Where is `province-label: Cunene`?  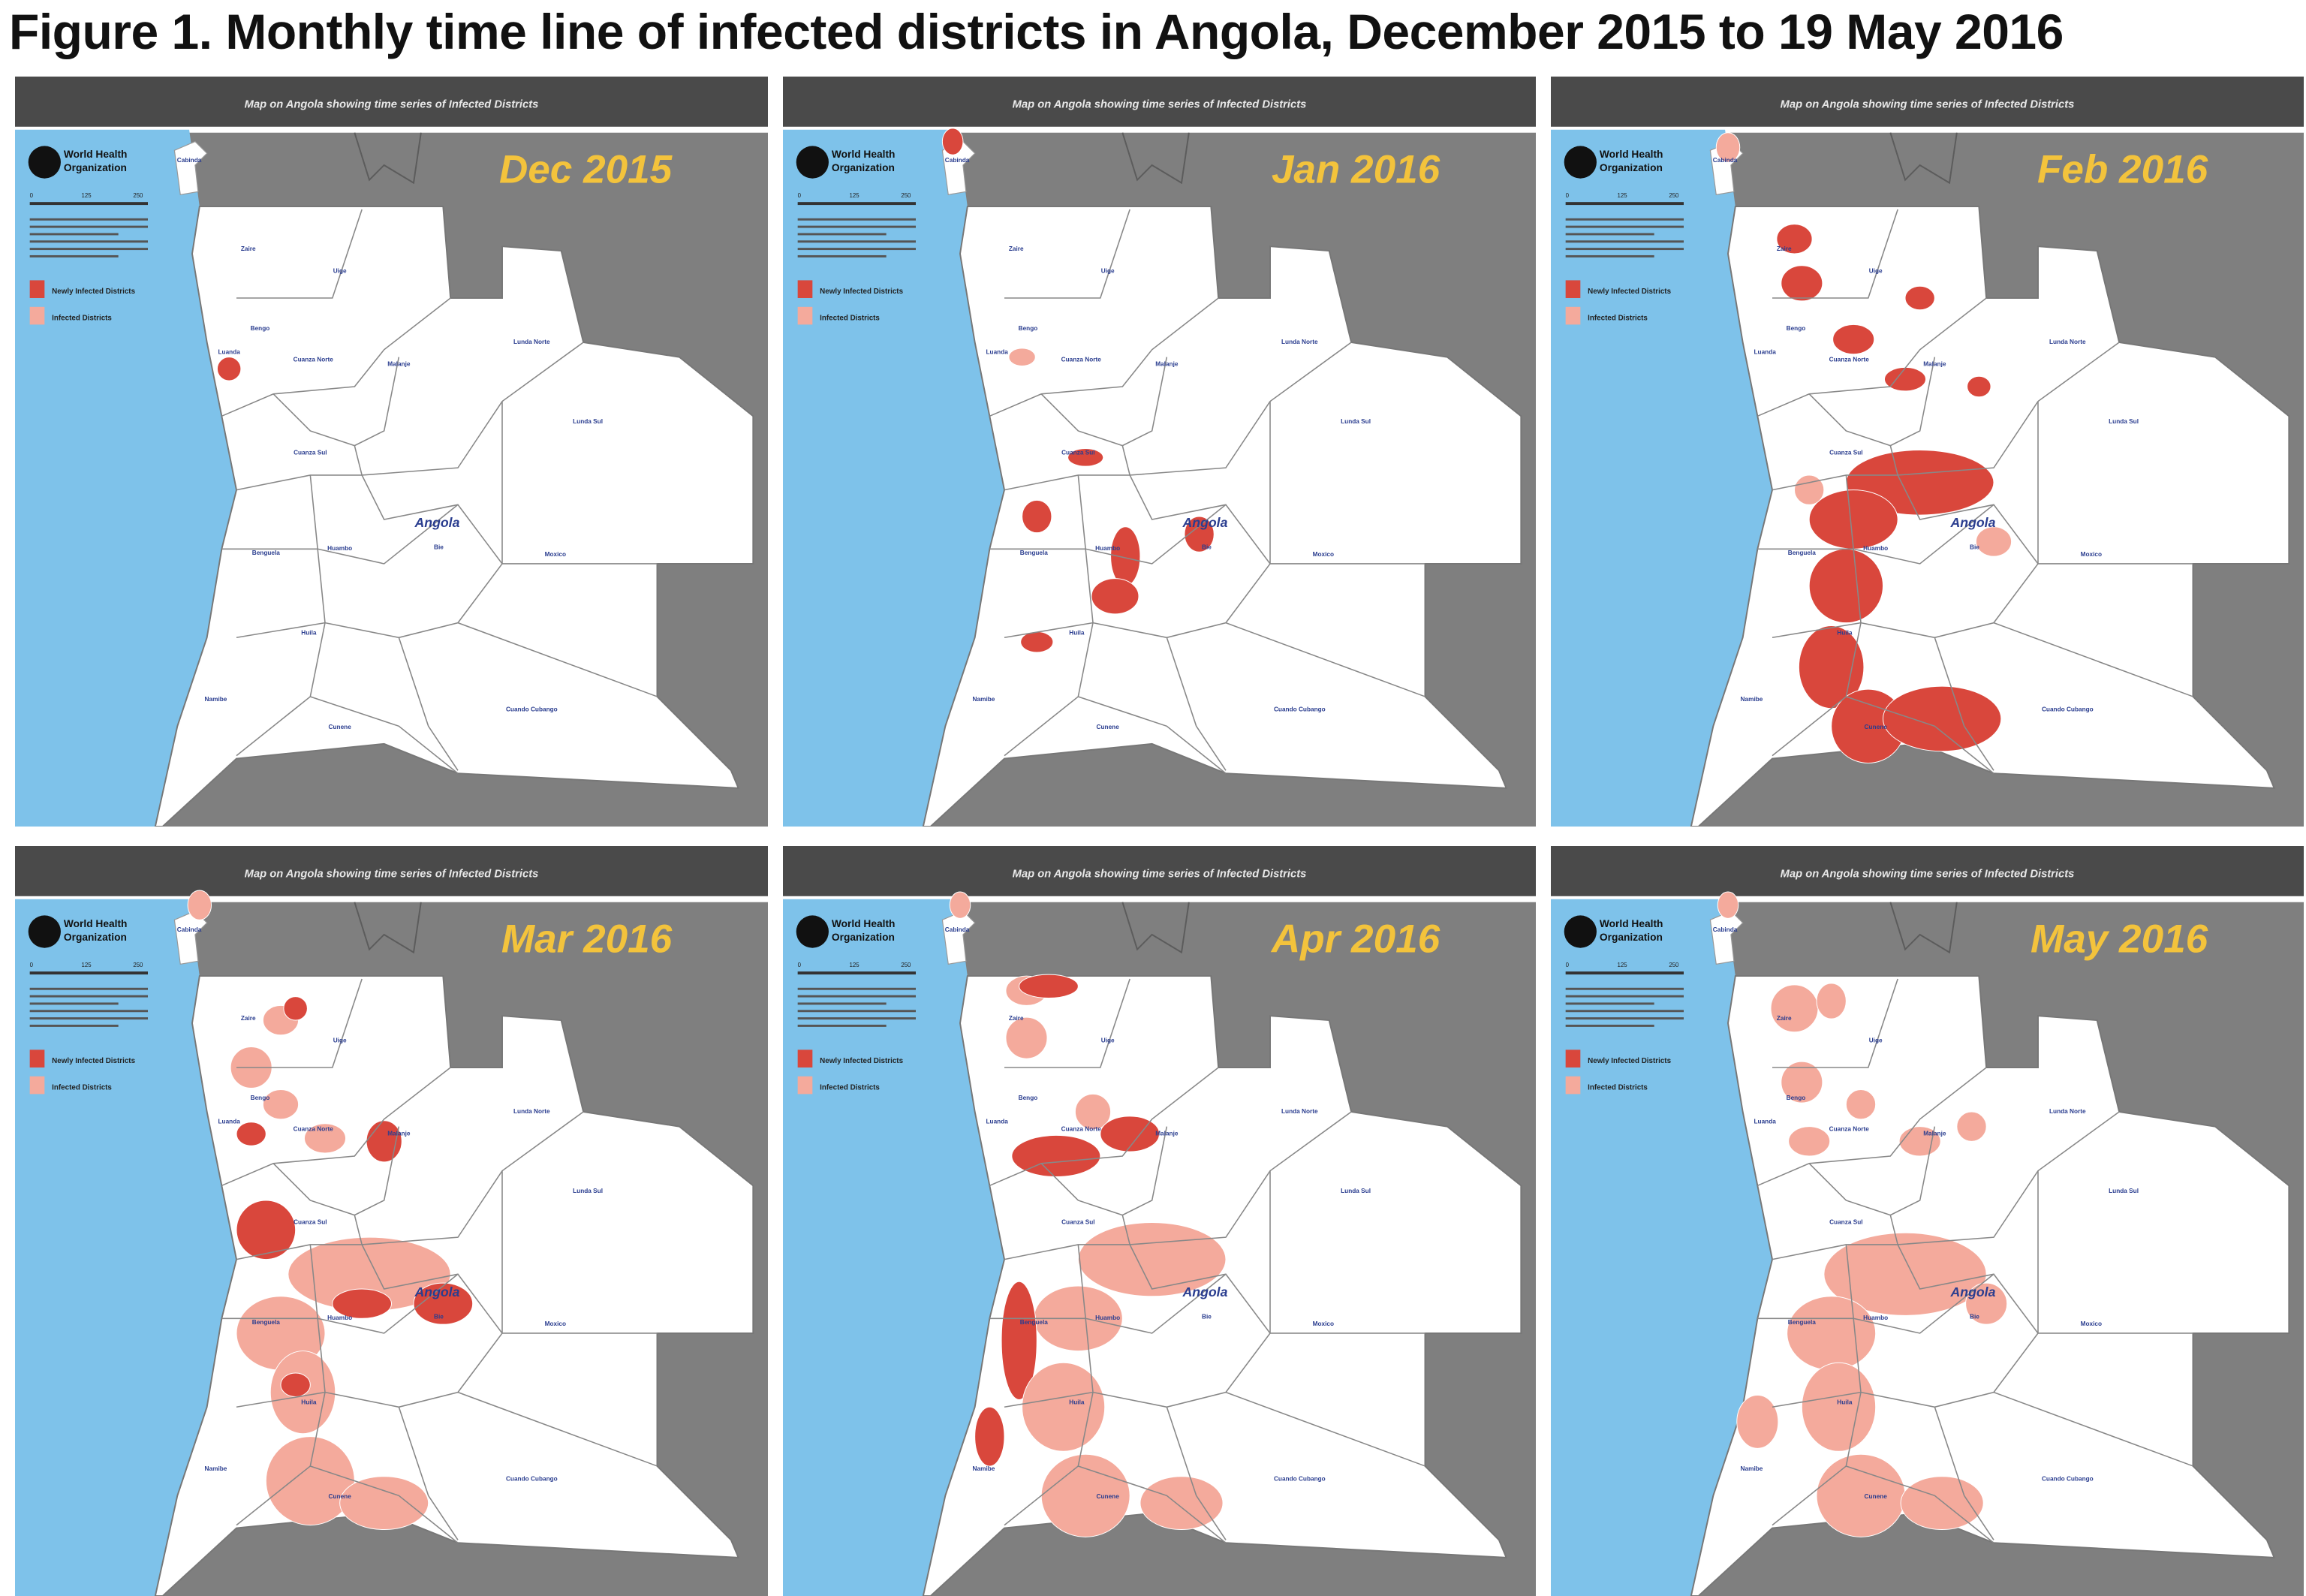
province-label: Cunene is located at coordinates (1876, 727).